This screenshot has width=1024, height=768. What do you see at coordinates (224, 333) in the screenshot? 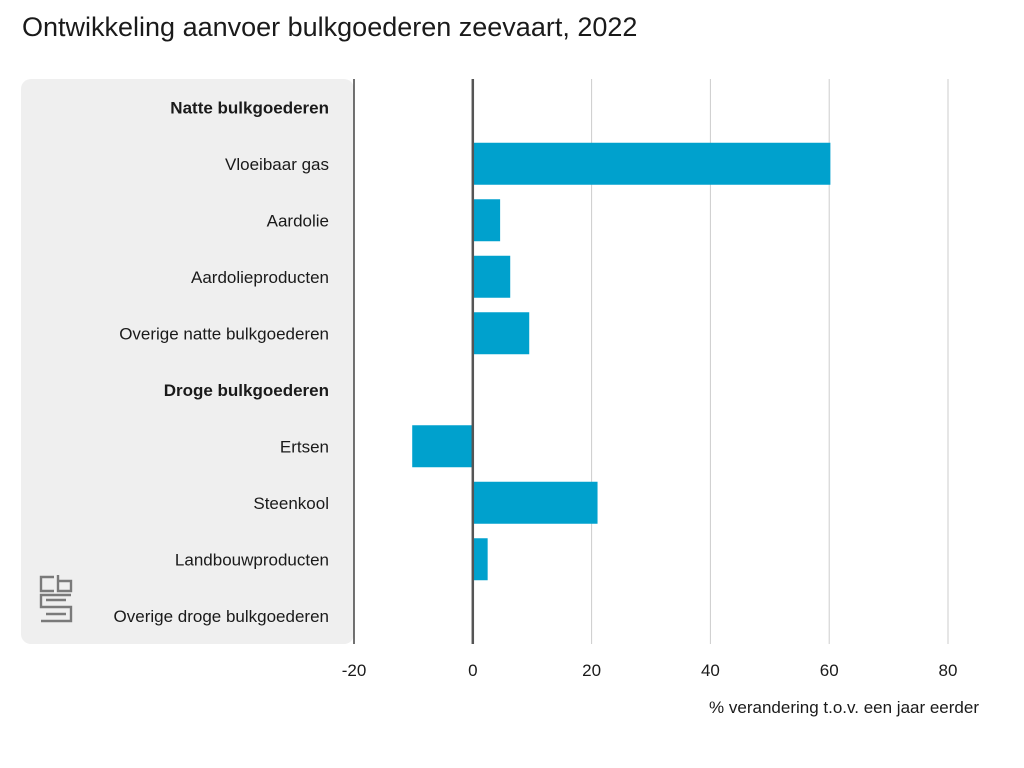
I see `category-label: Overige natte bulkgoederen` at bounding box center [224, 333].